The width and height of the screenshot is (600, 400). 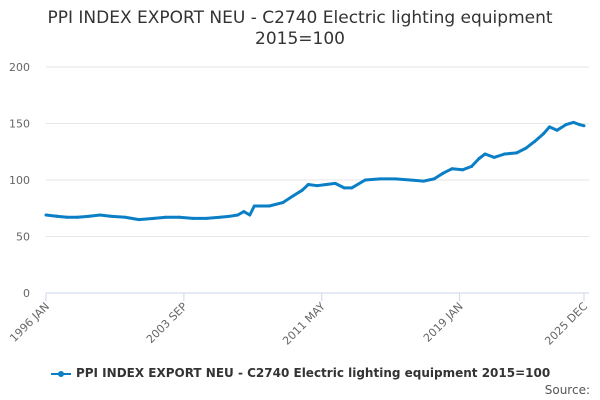 I want to click on y-tick-label: 50, so click(x=23, y=237).